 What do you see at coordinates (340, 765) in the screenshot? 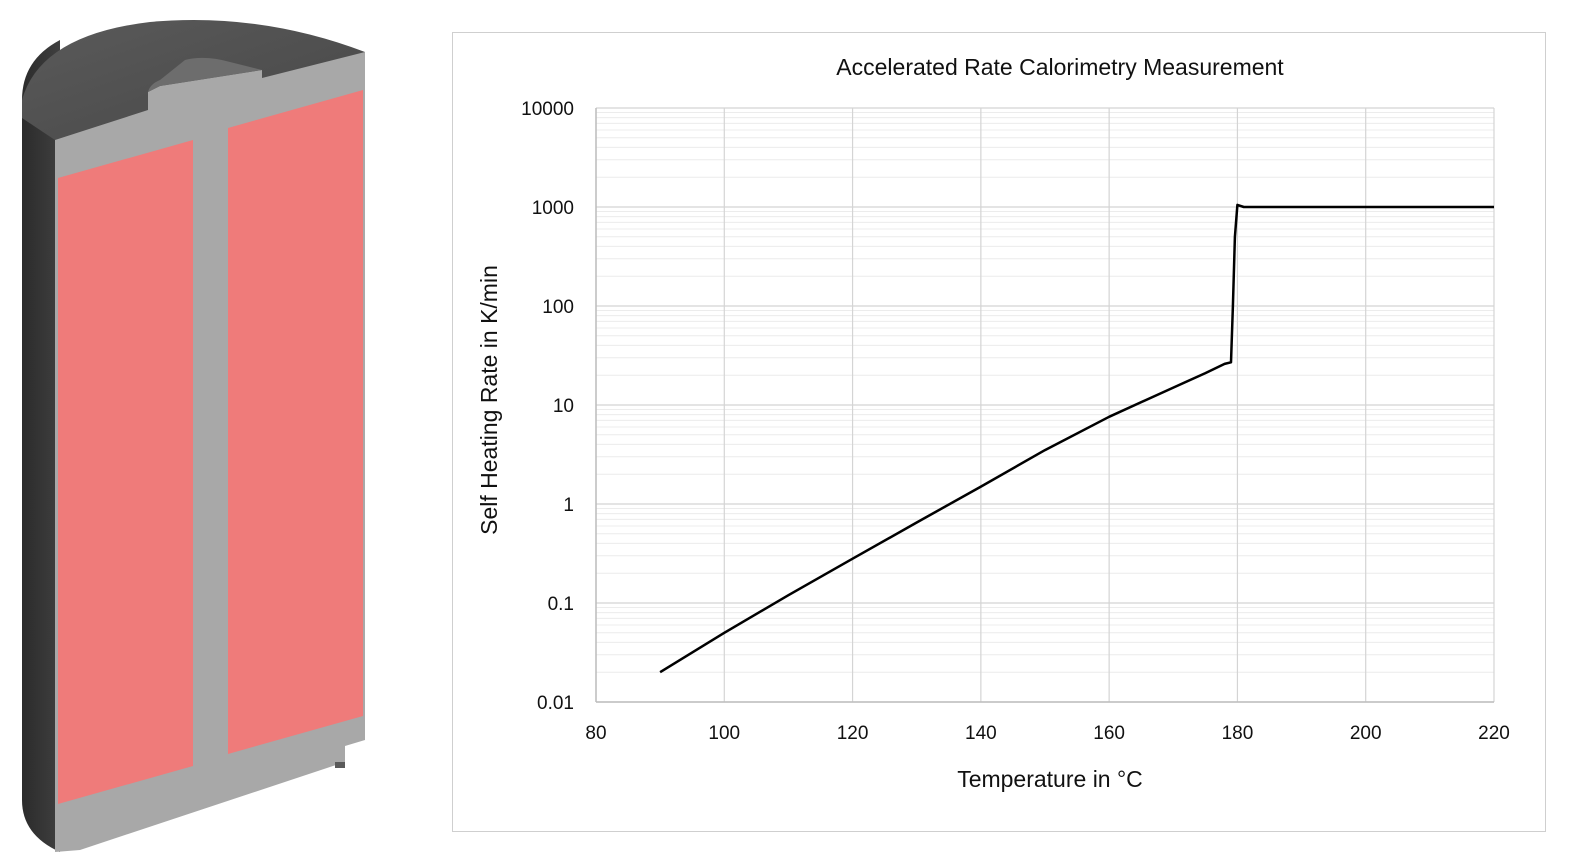
I see `bottom-lip` at bounding box center [340, 765].